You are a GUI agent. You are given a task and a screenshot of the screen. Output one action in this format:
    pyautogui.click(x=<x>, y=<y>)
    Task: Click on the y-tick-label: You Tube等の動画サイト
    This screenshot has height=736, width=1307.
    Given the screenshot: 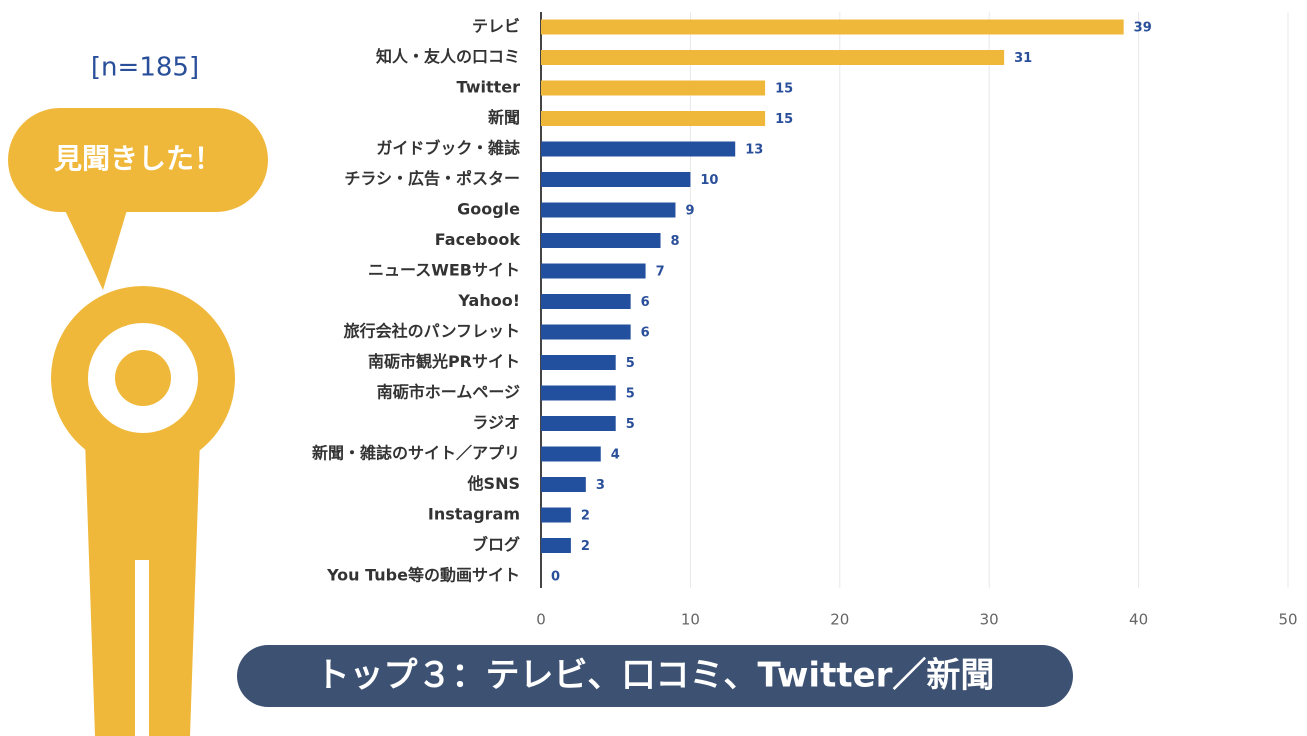 What is the action you would take?
    pyautogui.click(x=423, y=575)
    